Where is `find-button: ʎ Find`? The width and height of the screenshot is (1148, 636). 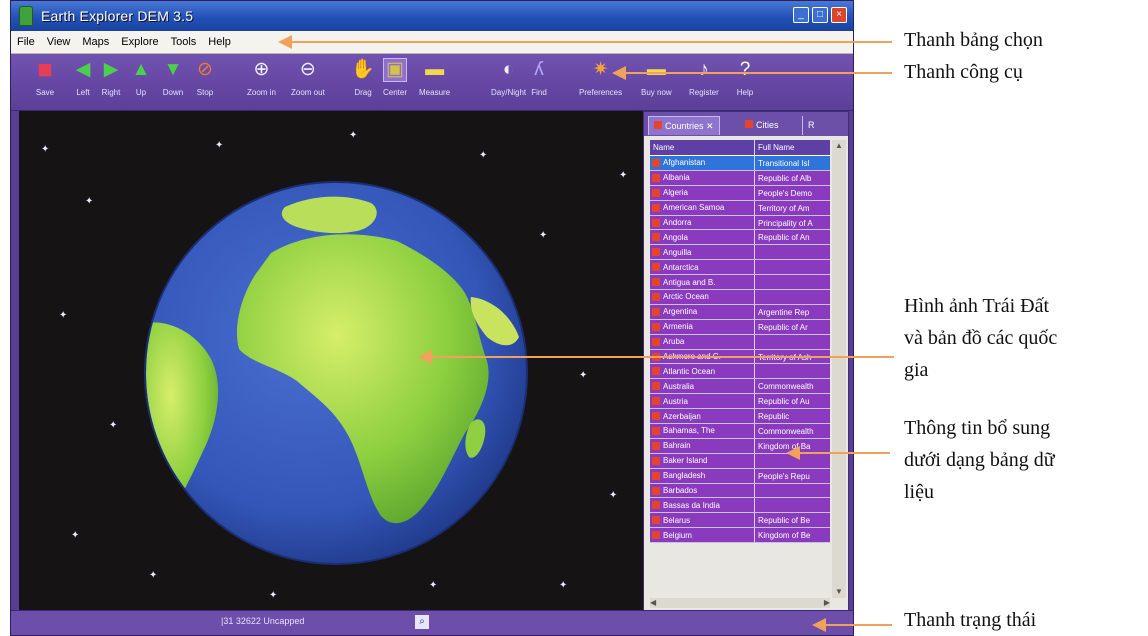 find-button: ʎ Find is located at coordinates (539, 77).